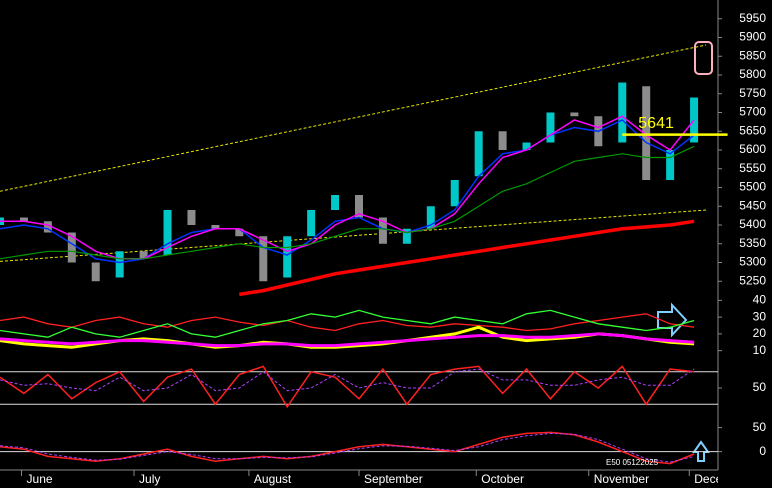 This screenshot has width=772, height=488. Describe the element at coordinates (752, 205) in the screenshot. I see `y-tick-label: 5450` at that location.